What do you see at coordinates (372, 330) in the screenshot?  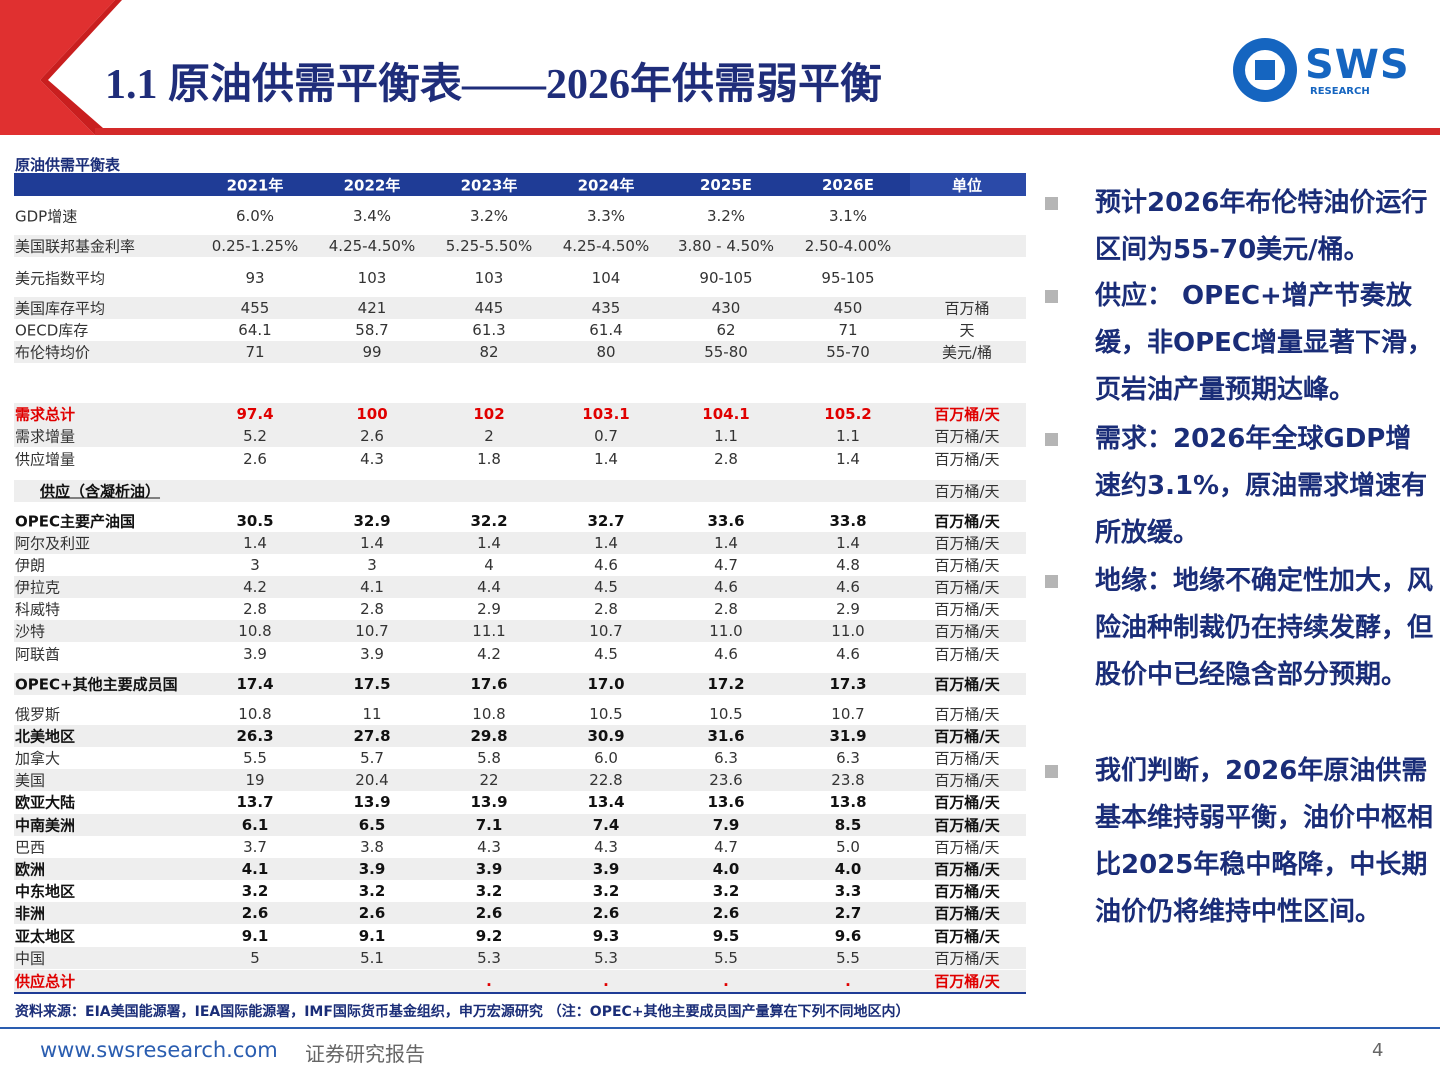 I see `cell: 58.7` at bounding box center [372, 330].